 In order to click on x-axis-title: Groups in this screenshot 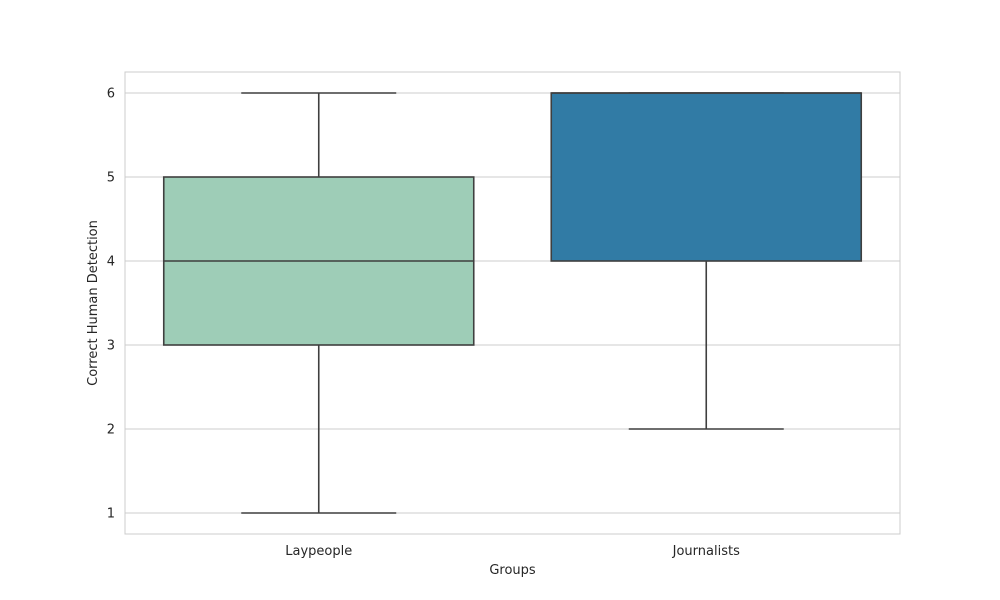, I will do `click(512, 570)`.